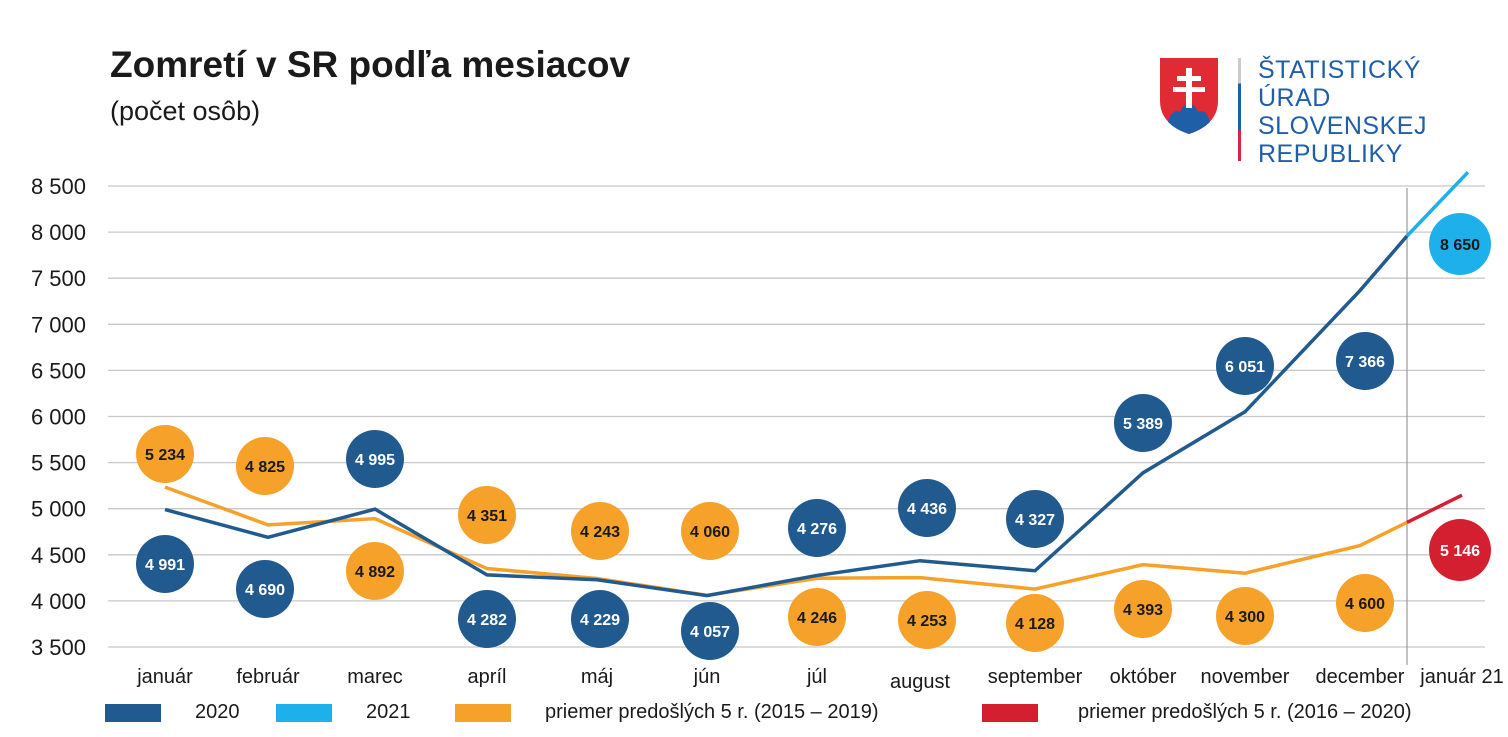 The width and height of the screenshot is (1508, 737). Describe the element at coordinates (58, 463) in the screenshot. I see `y-tick-label: 5 500` at that location.